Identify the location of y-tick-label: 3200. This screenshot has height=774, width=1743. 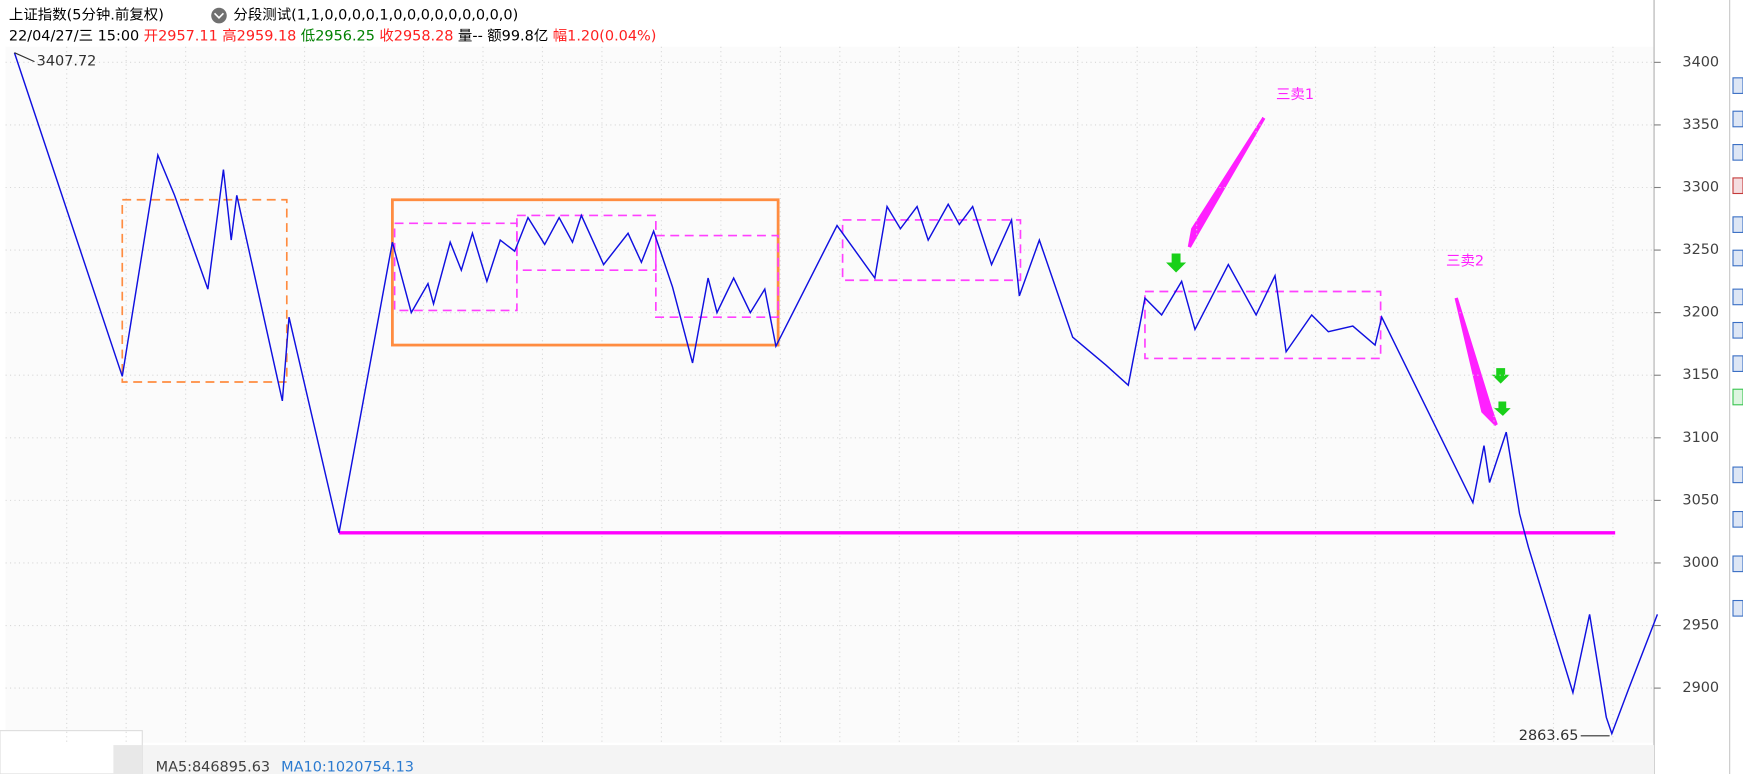
(1700, 313).